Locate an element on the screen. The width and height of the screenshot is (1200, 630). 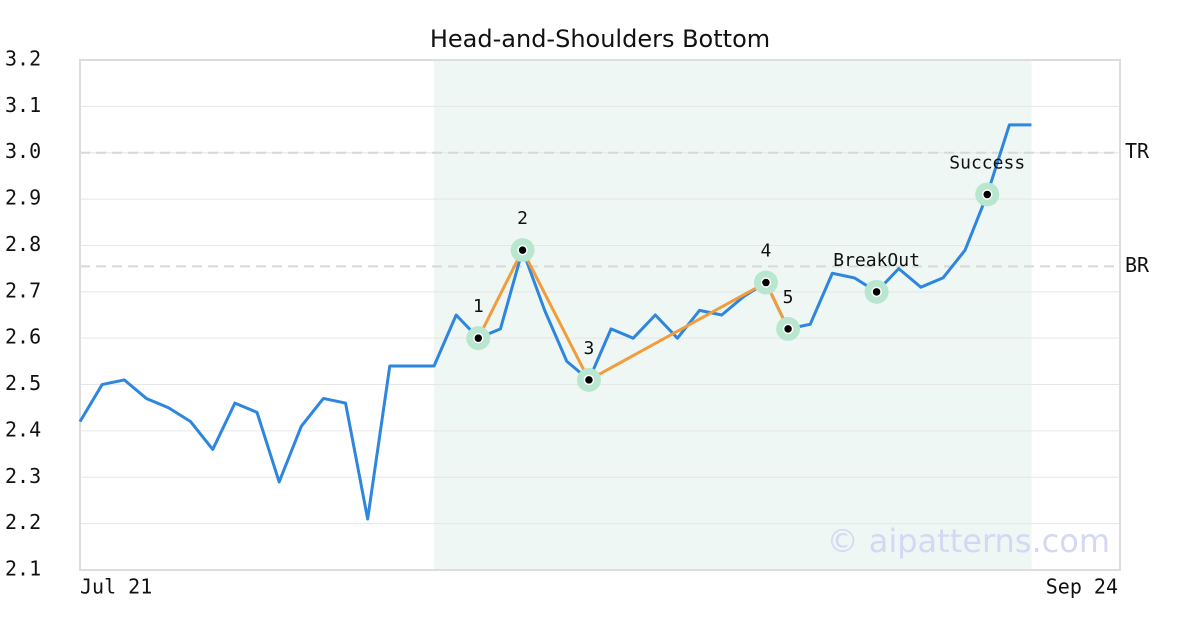
annotation-label: BreakOut is located at coordinates (876, 260).